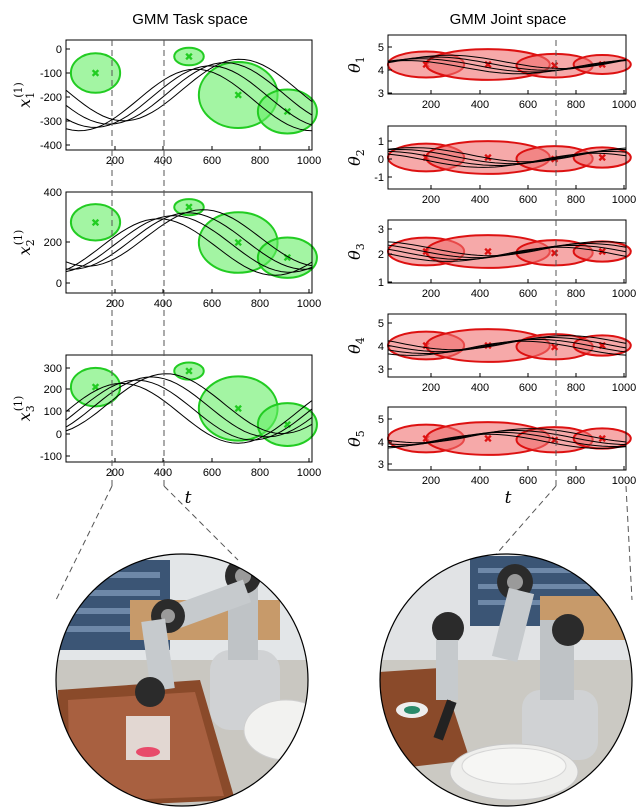 Image resolution: width=642 pixels, height=808 pixels. I want to click on x-axis-label-left: t, so click(188, 498).